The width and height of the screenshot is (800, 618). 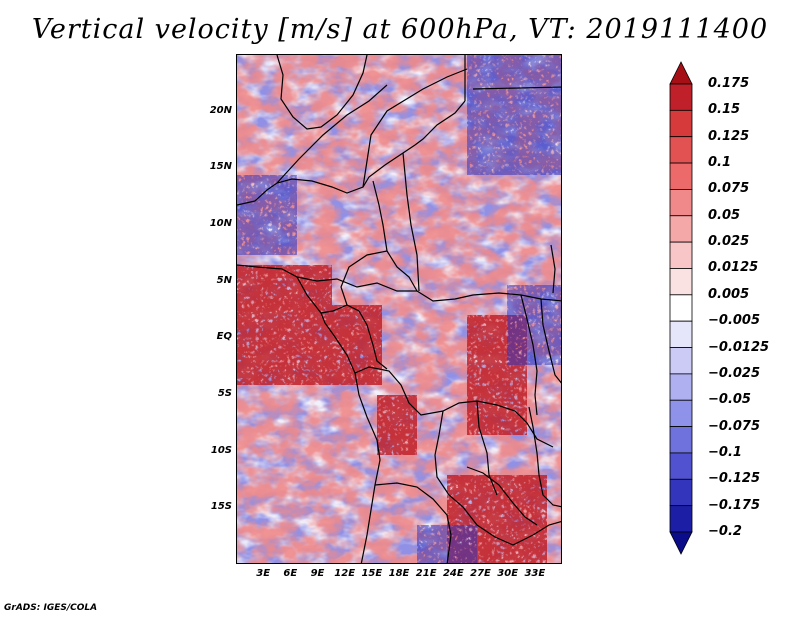 What do you see at coordinates (372, 573) in the screenshot?
I see `lon-tick-label: 15E` at bounding box center [372, 573].